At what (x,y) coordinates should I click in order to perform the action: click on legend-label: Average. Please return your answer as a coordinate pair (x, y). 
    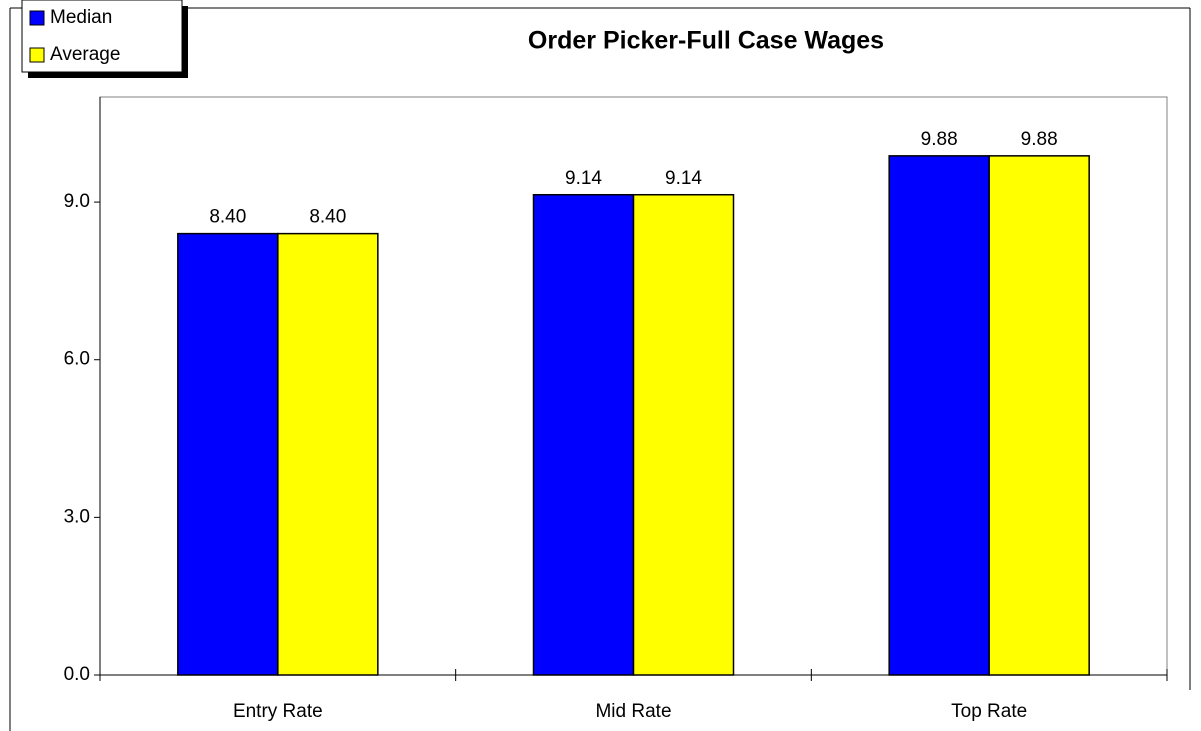
    Looking at the image, I should click on (85, 54).